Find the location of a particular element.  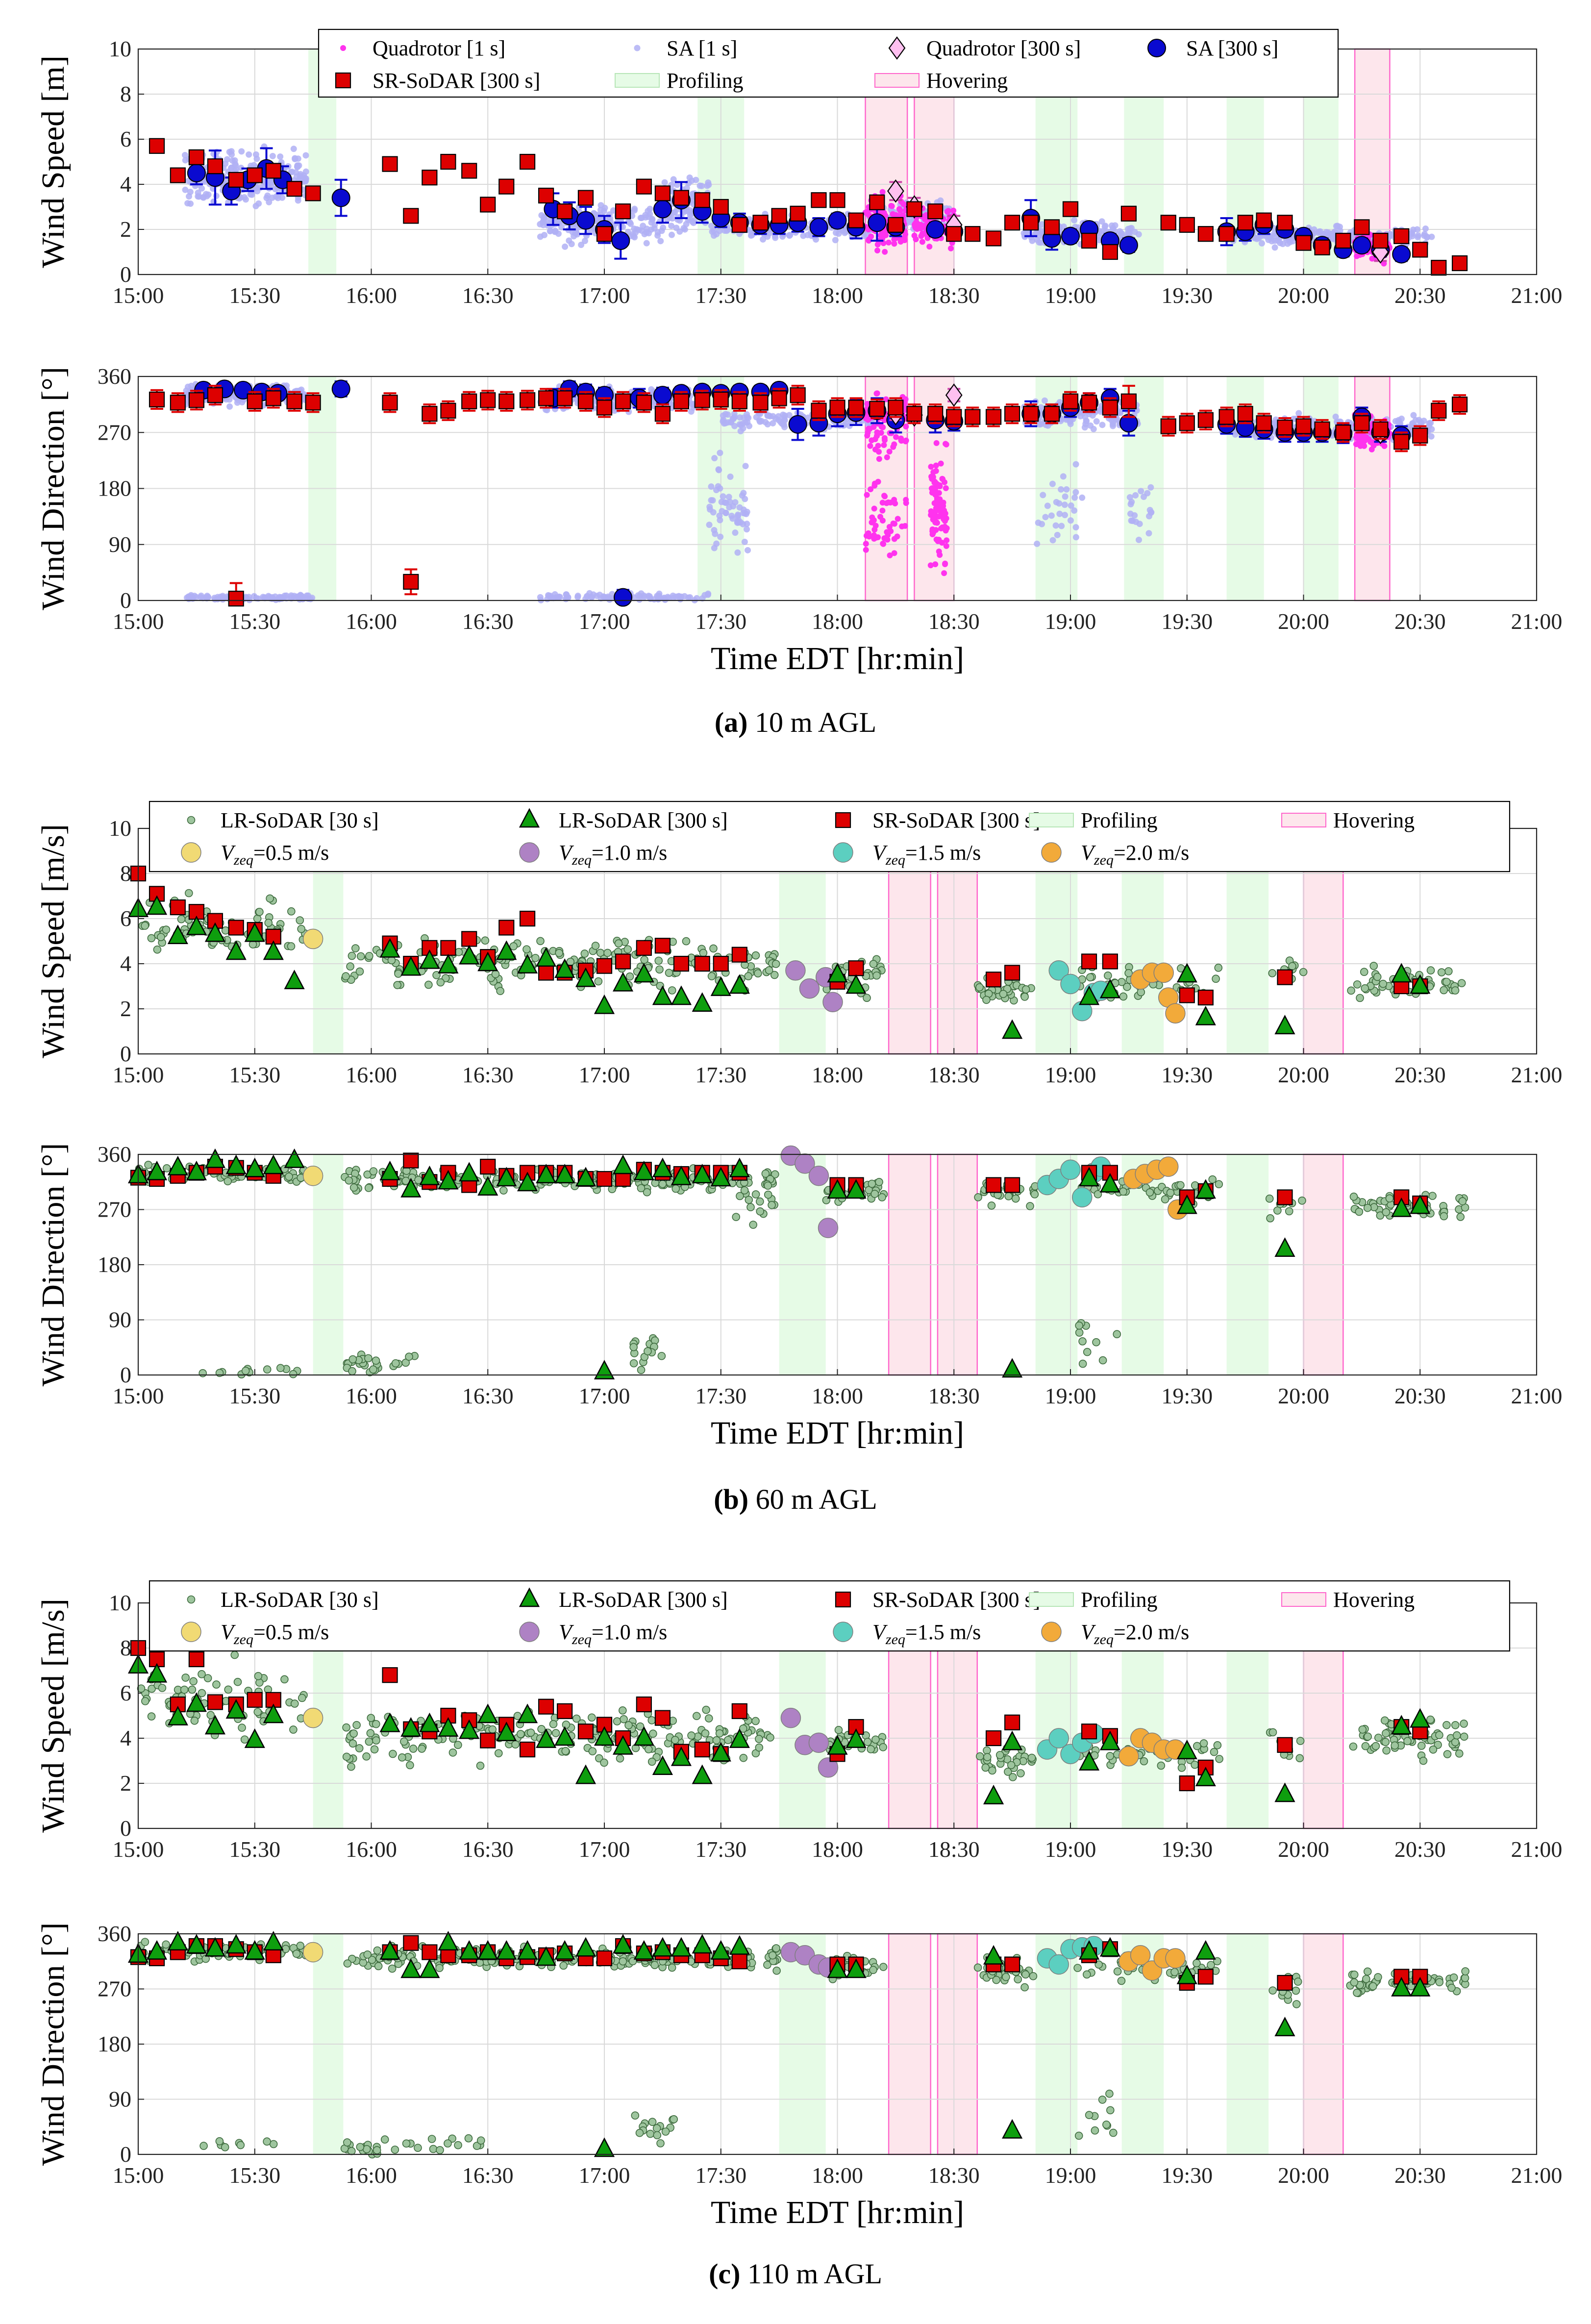

x-tick-label: 16:00 is located at coordinates (372, 621).